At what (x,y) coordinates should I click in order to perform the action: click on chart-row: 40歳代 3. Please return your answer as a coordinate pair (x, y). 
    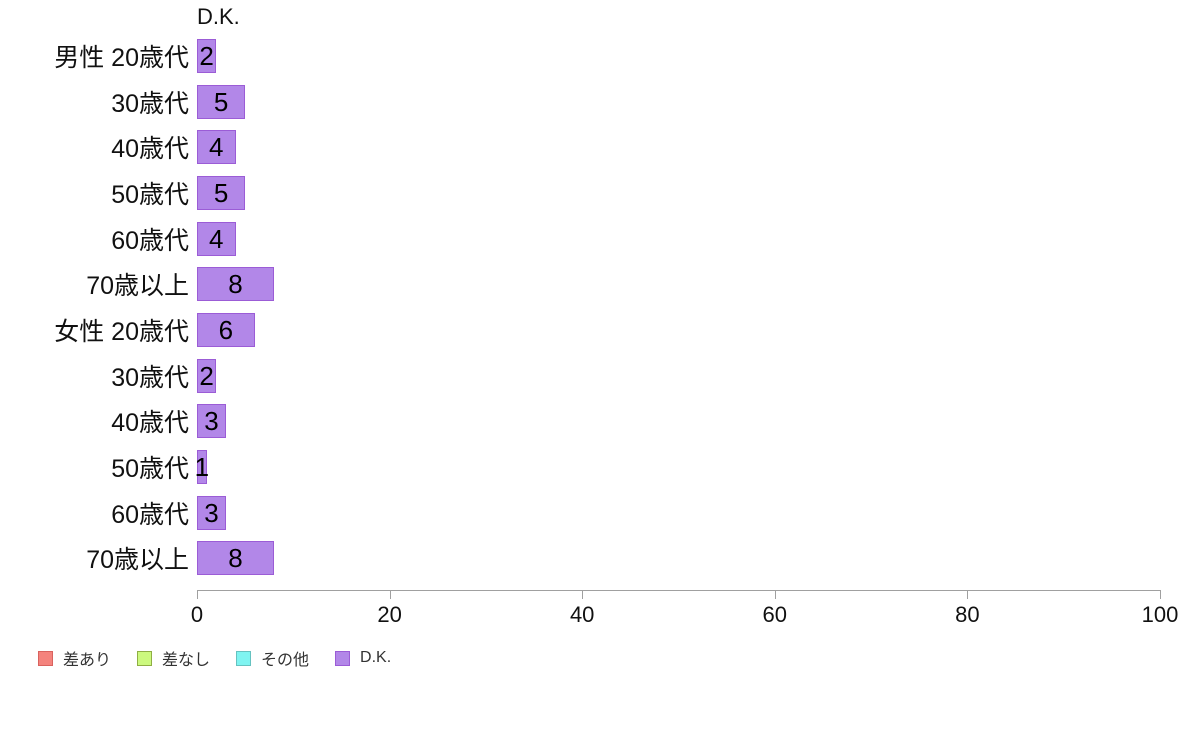
    Looking at the image, I should click on (594, 422).